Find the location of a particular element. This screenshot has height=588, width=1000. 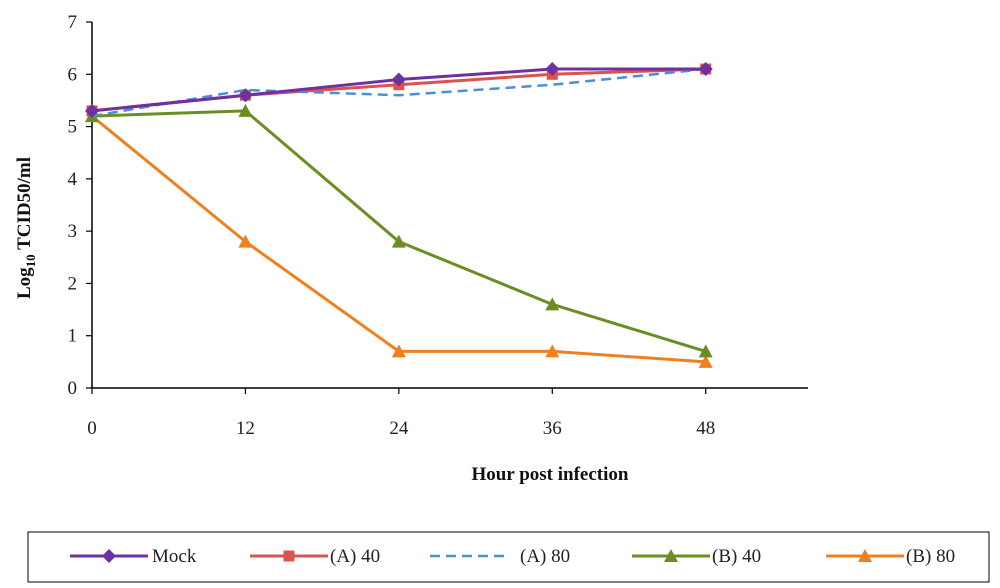

x-axis-title: Hour post infection is located at coordinates (550, 474).